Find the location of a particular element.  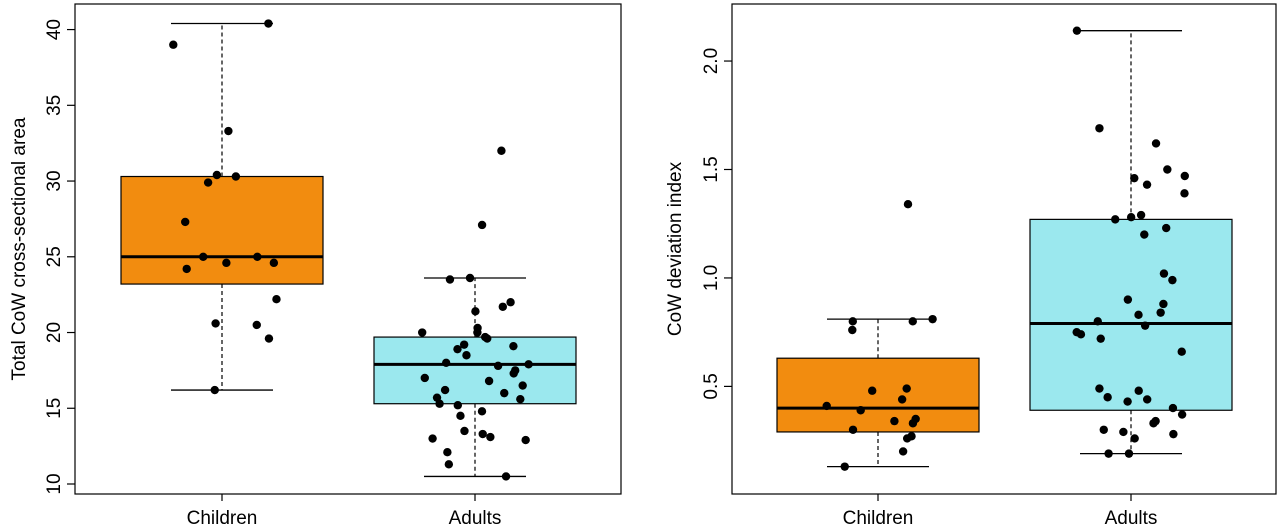

y-tick-label: 1.0 is located at coordinates (711, 278).